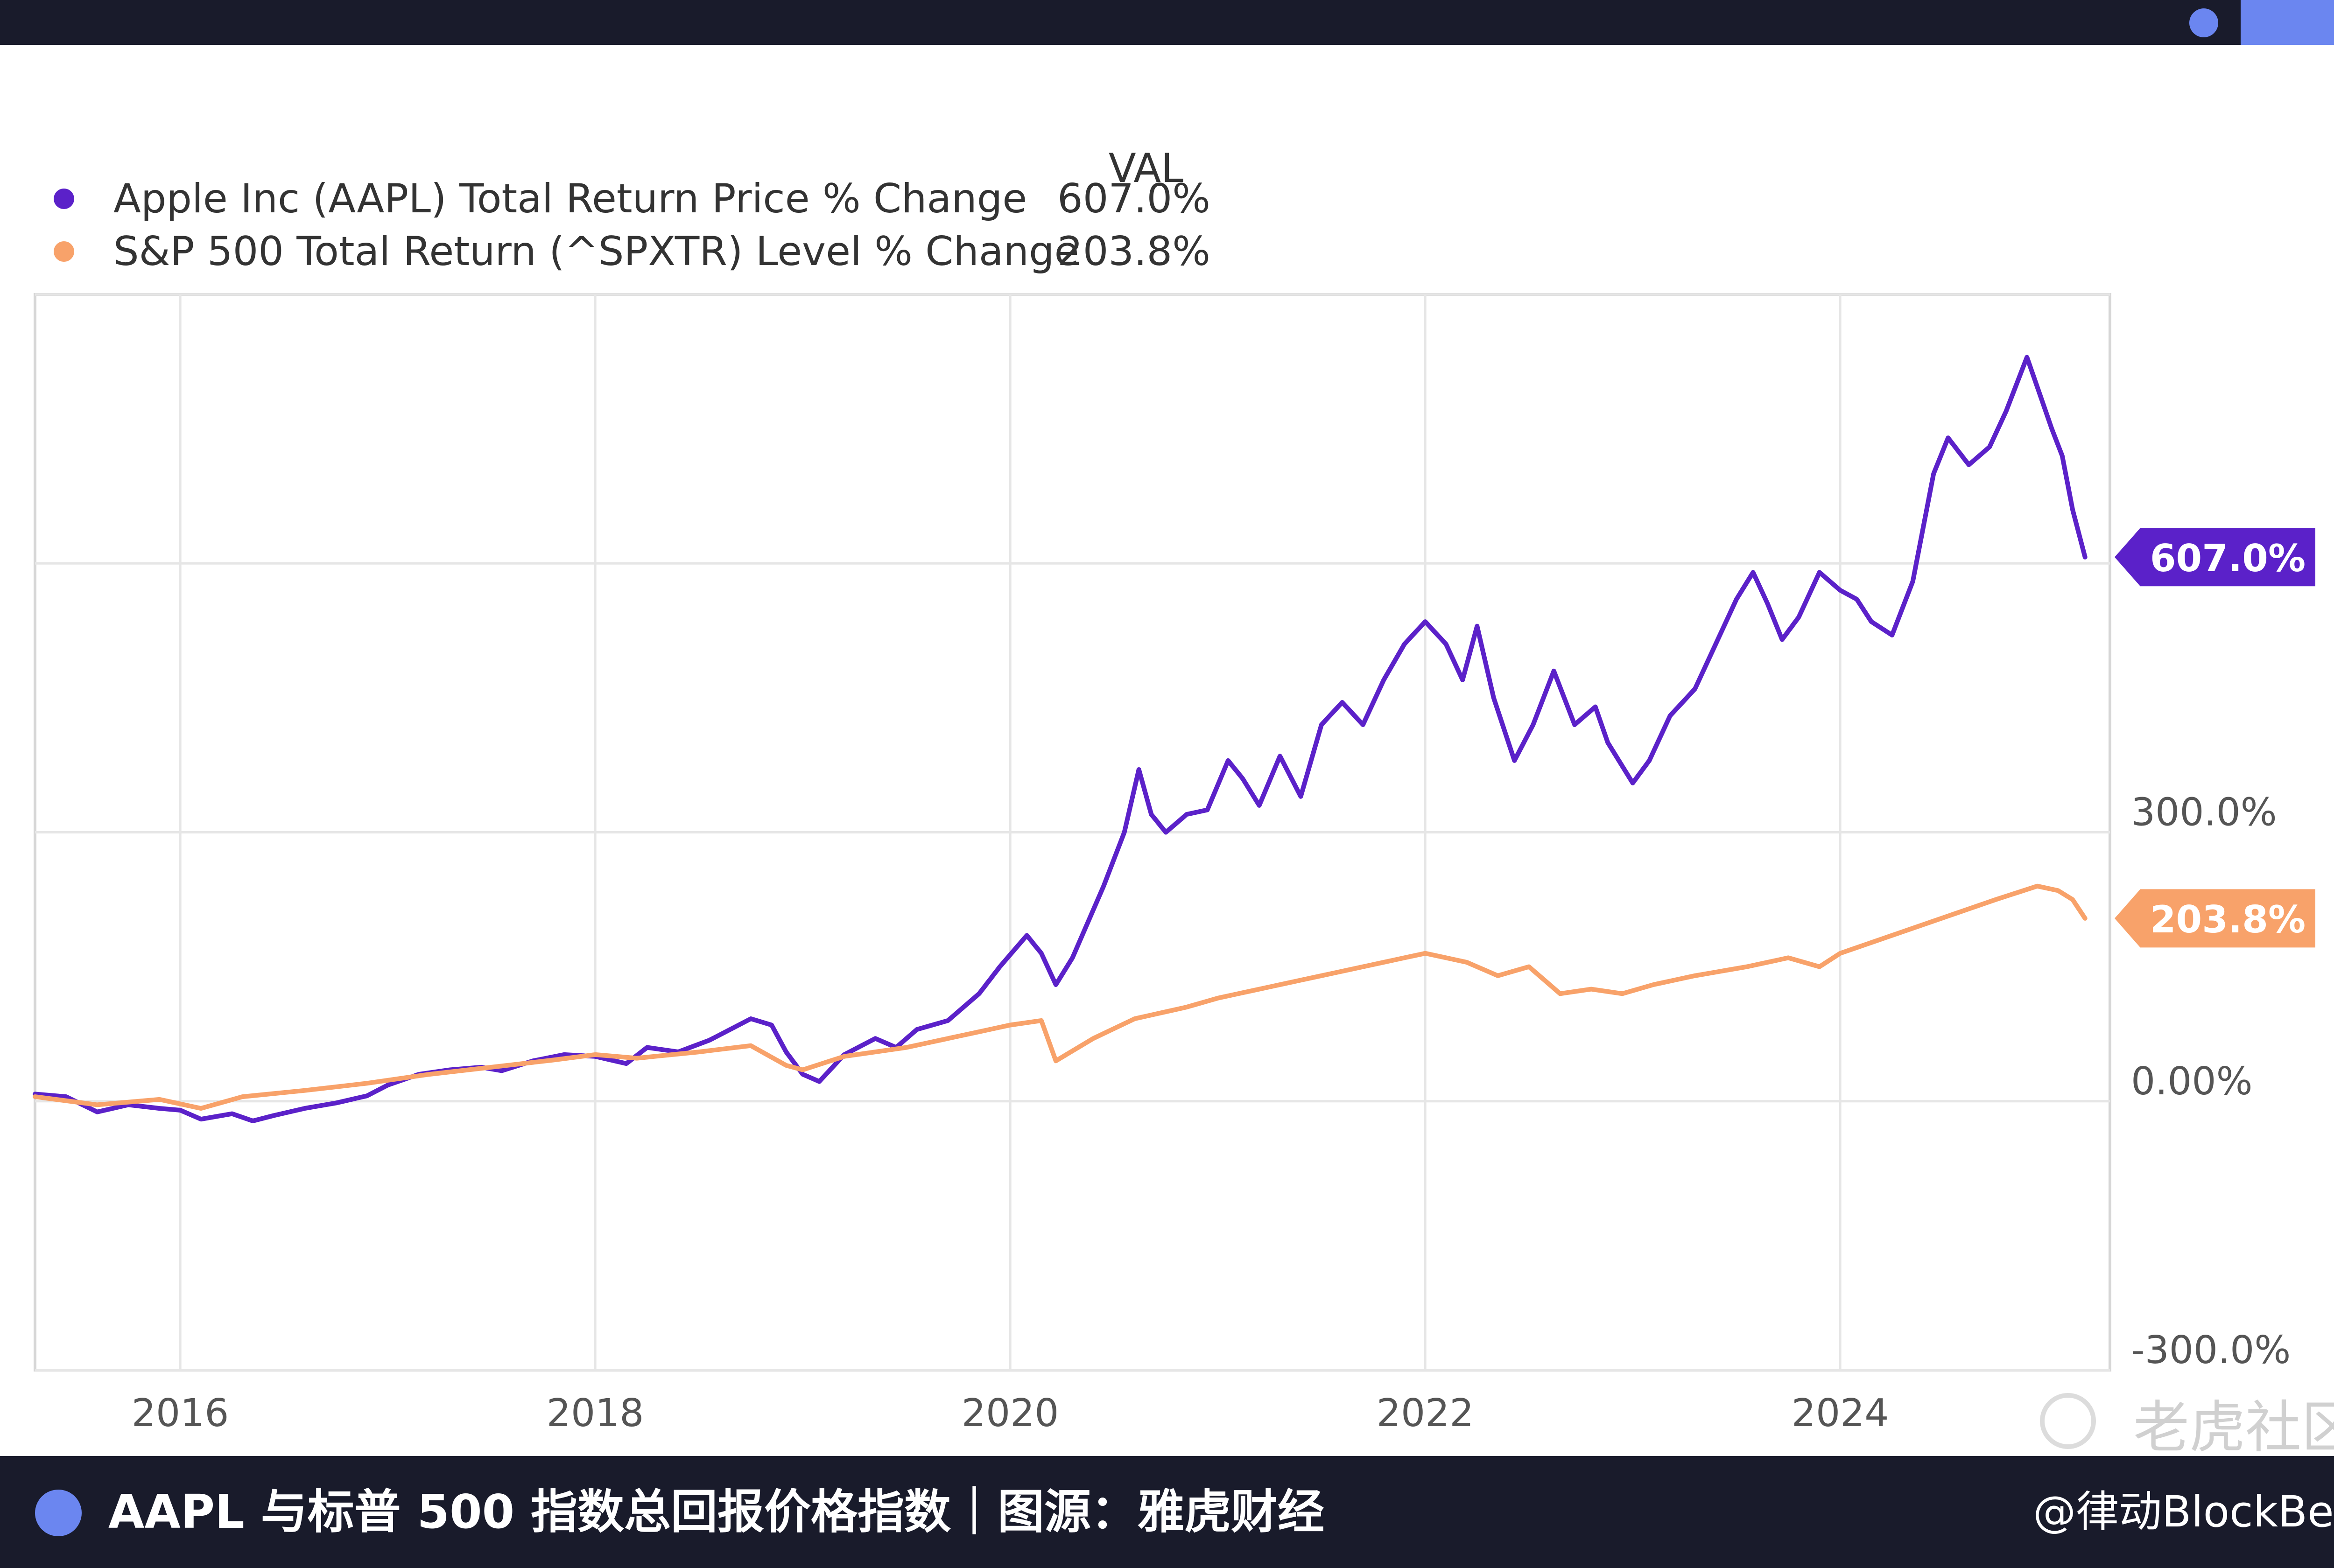 The height and width of the screenshot is (1568, 2334). What do you see at coordinates (1010, 1413) in the screenshot?
I see `x-tick-label: 2020` at bounding box center [1010, 1413].